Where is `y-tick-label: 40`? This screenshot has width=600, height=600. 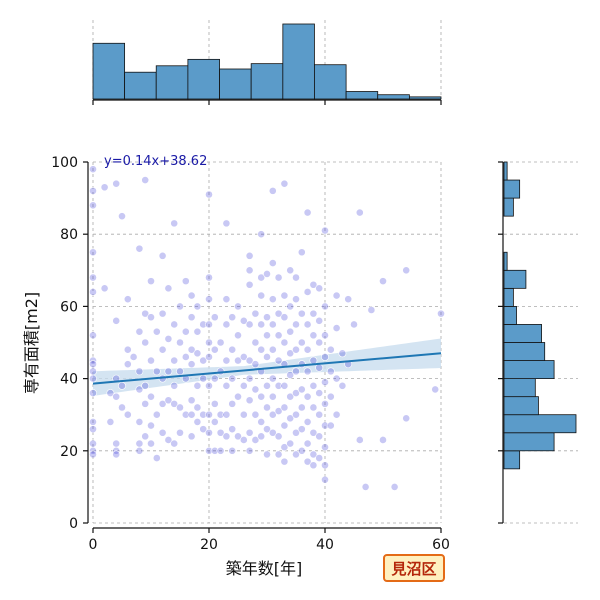
y-tick-label: 40 is located at coordinates (69, 380).